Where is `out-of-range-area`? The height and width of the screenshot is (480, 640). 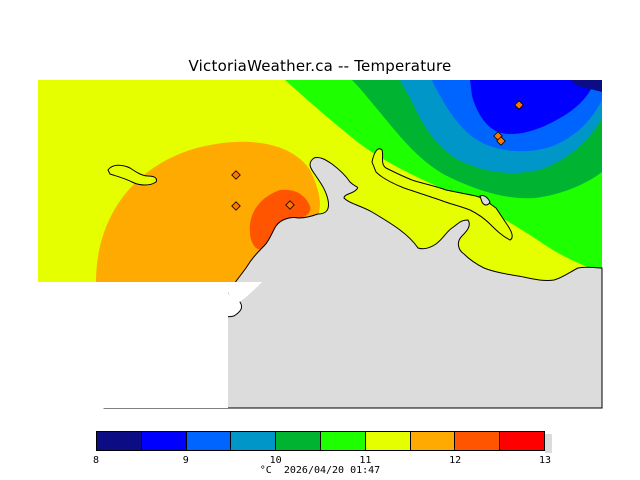 out-of-range-area is located at coordinates (133, 345).